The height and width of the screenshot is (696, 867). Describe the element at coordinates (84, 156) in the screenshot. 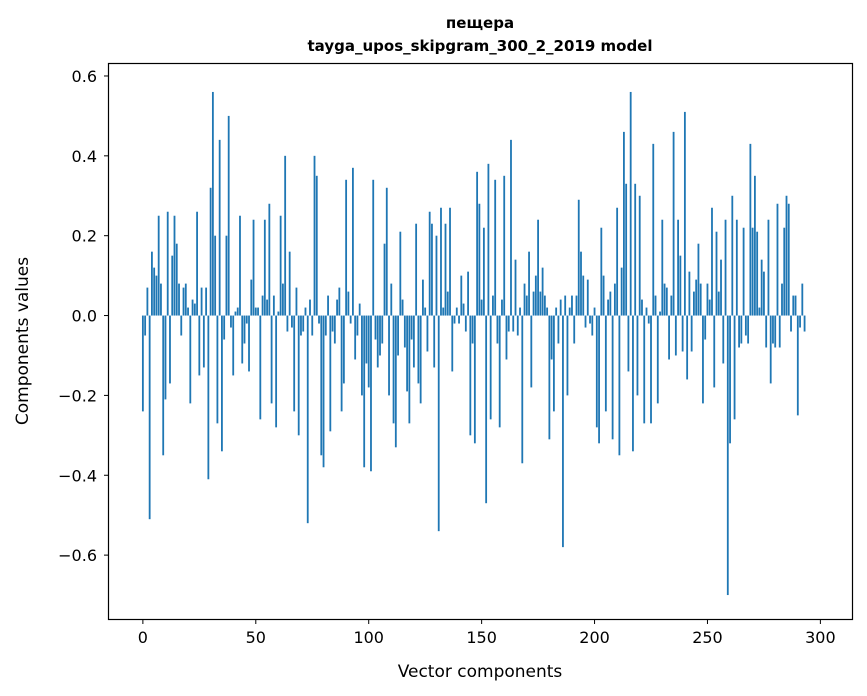

I see `y-tick-label: 0.4` at that location.